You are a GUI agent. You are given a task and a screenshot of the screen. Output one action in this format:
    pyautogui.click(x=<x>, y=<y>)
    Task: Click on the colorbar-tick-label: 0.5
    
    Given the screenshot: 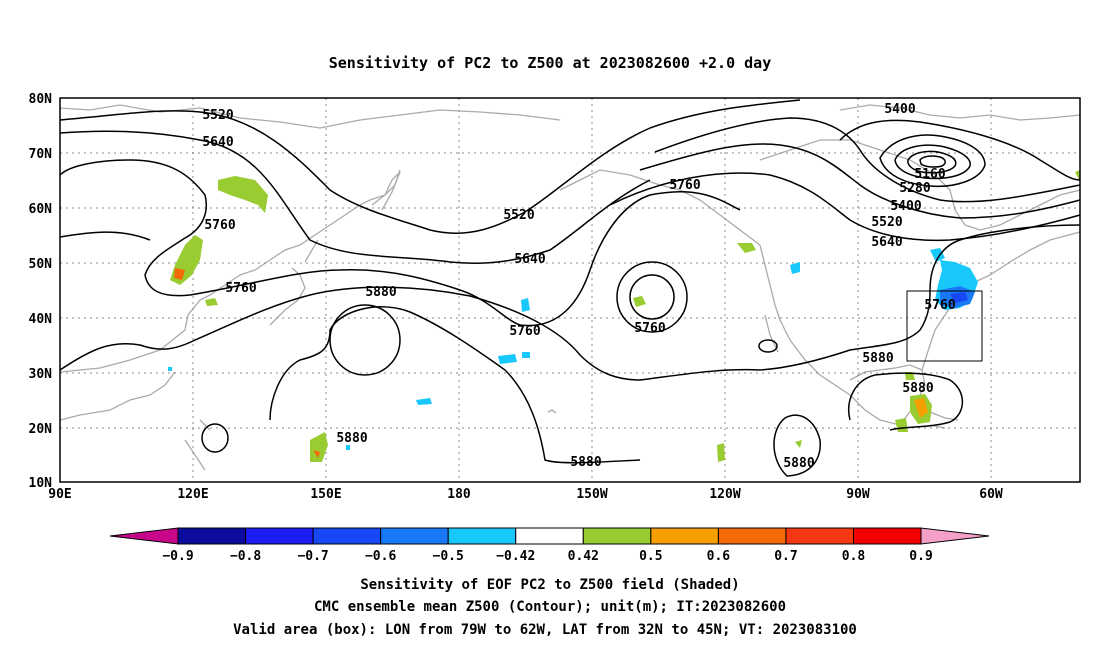 What is the action you would take?
    pyautogui.click(x=650, y=556)
    